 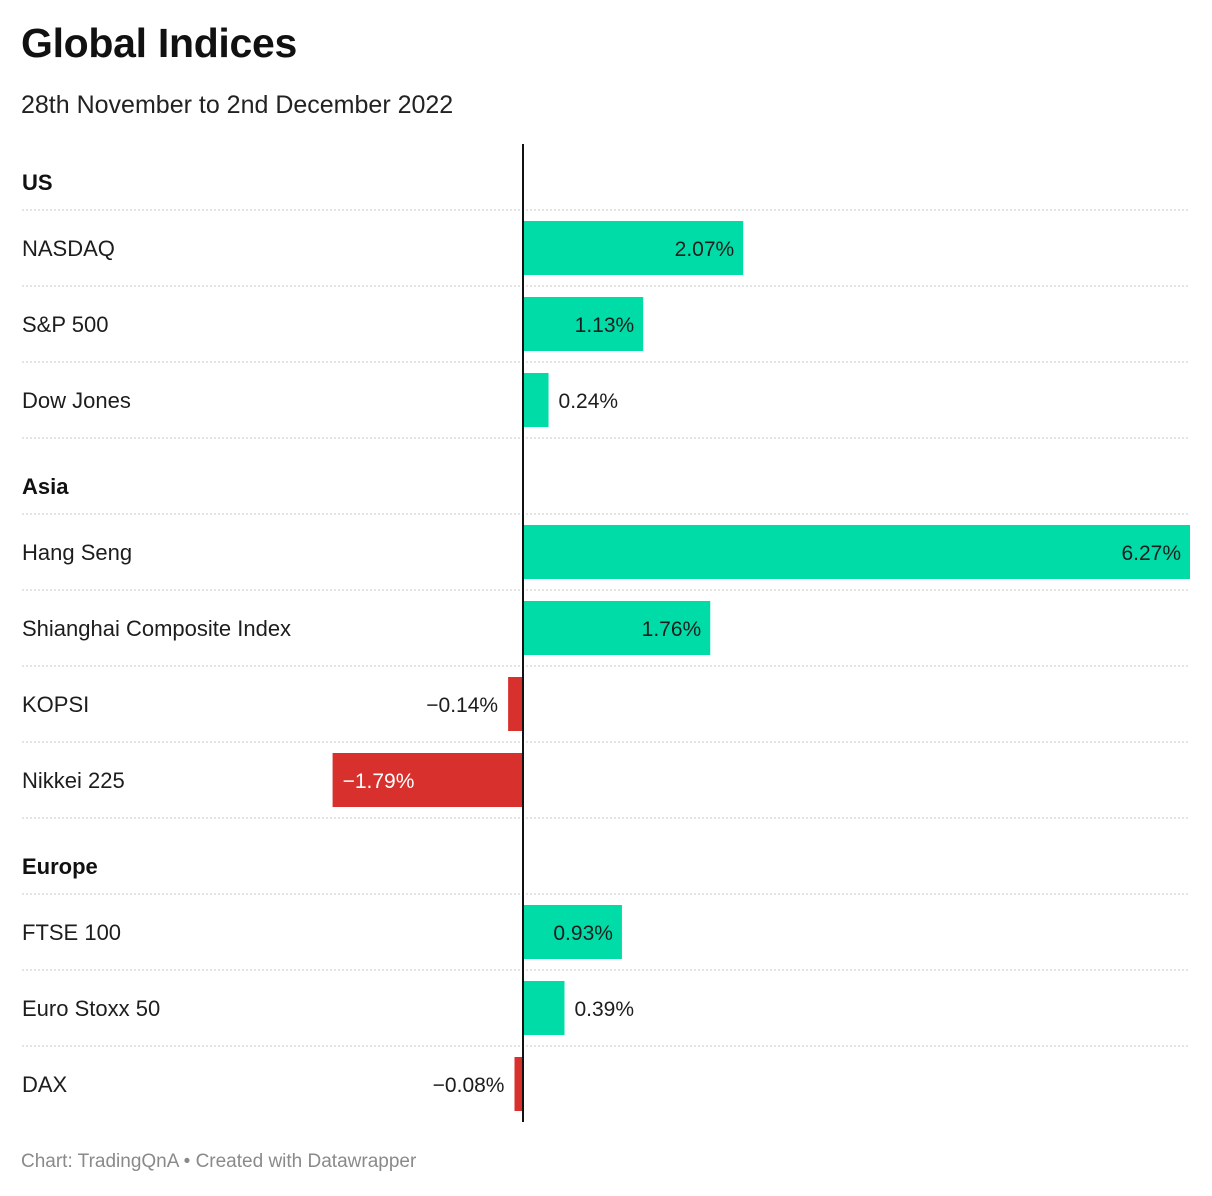 What do you see at coordinates (604, 1009) in the screenshot?
I see `value-label-euro-stoxx-50: 0.39%` at bounding box center [604, 1009].